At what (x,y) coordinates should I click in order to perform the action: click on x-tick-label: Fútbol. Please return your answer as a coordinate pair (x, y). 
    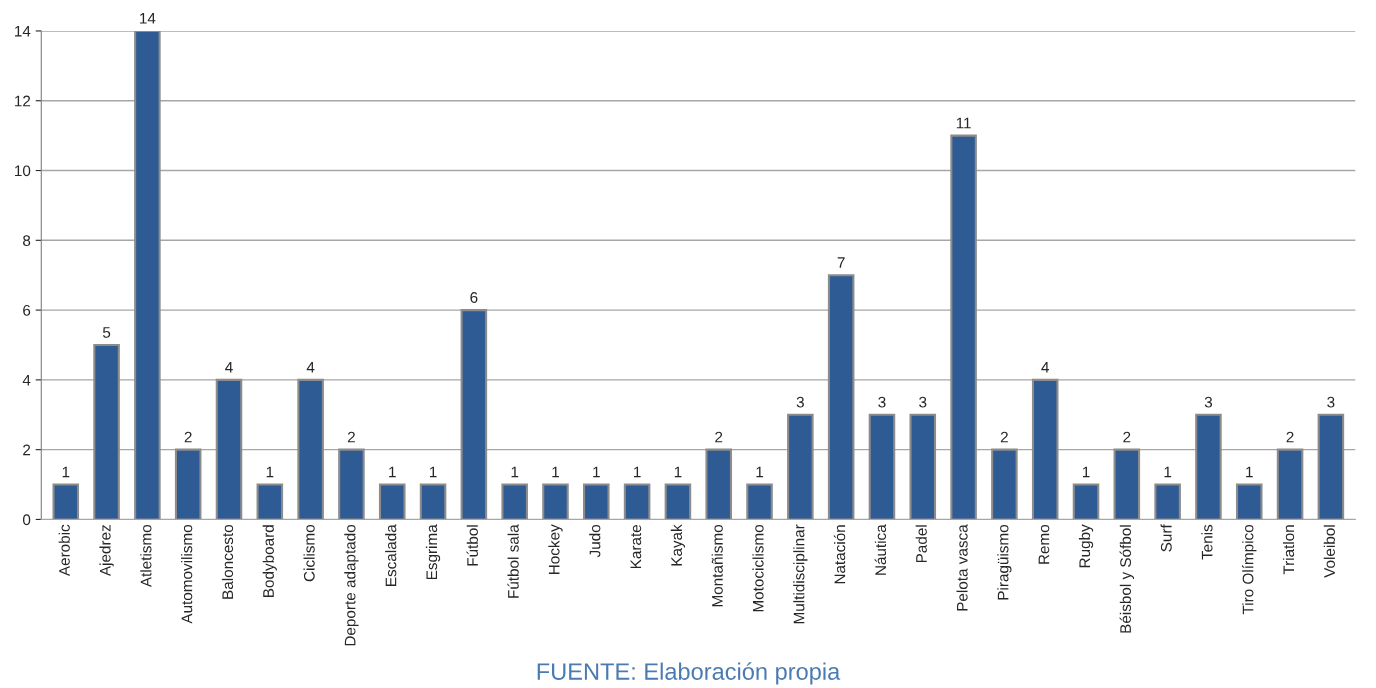
    Looking at the image, I should click on (472, 545).